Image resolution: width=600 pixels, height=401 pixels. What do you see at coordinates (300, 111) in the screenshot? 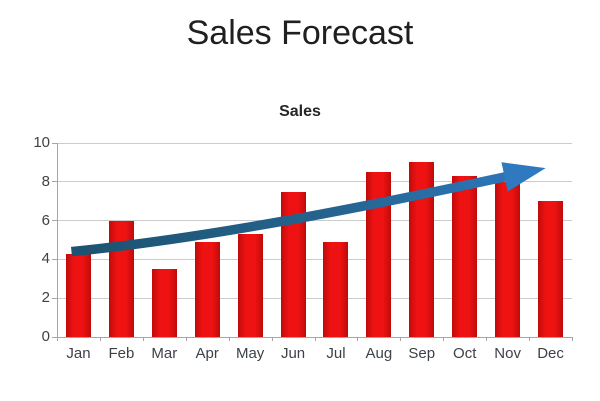
I see `chart-title: Sales` at bounding box center [300, 111].